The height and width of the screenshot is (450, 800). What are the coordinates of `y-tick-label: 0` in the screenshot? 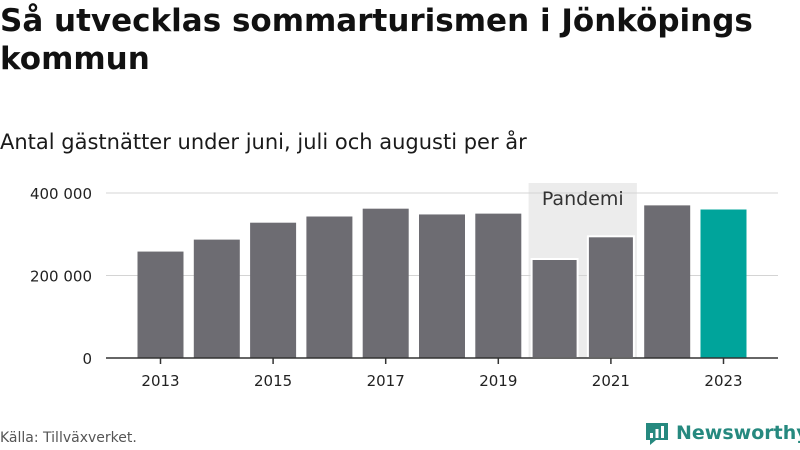 It's located at (87, 359).